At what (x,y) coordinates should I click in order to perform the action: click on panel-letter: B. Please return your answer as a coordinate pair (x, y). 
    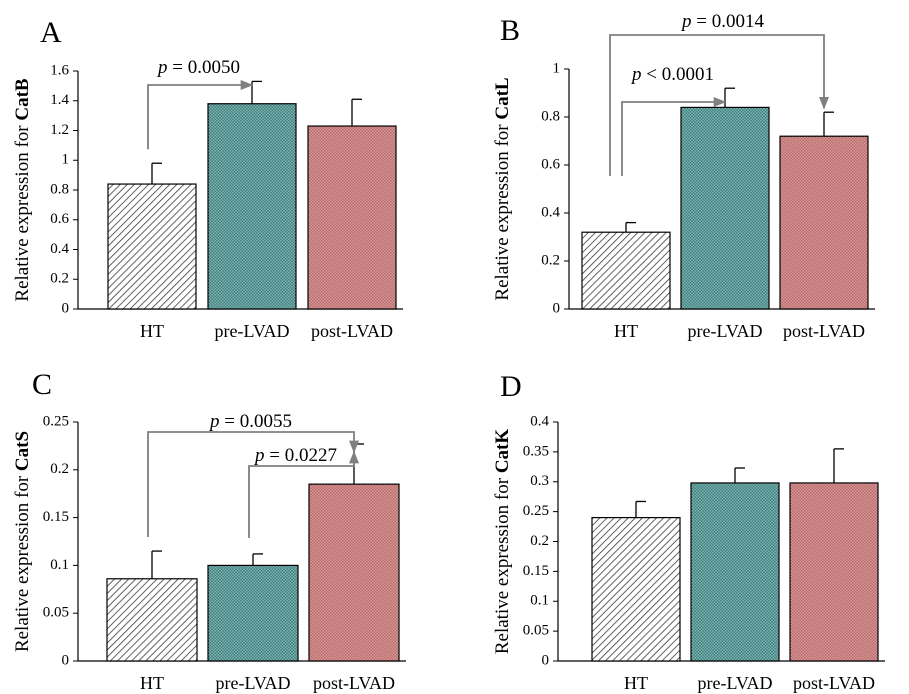
    Looking at the image, I should click on (510, 30).